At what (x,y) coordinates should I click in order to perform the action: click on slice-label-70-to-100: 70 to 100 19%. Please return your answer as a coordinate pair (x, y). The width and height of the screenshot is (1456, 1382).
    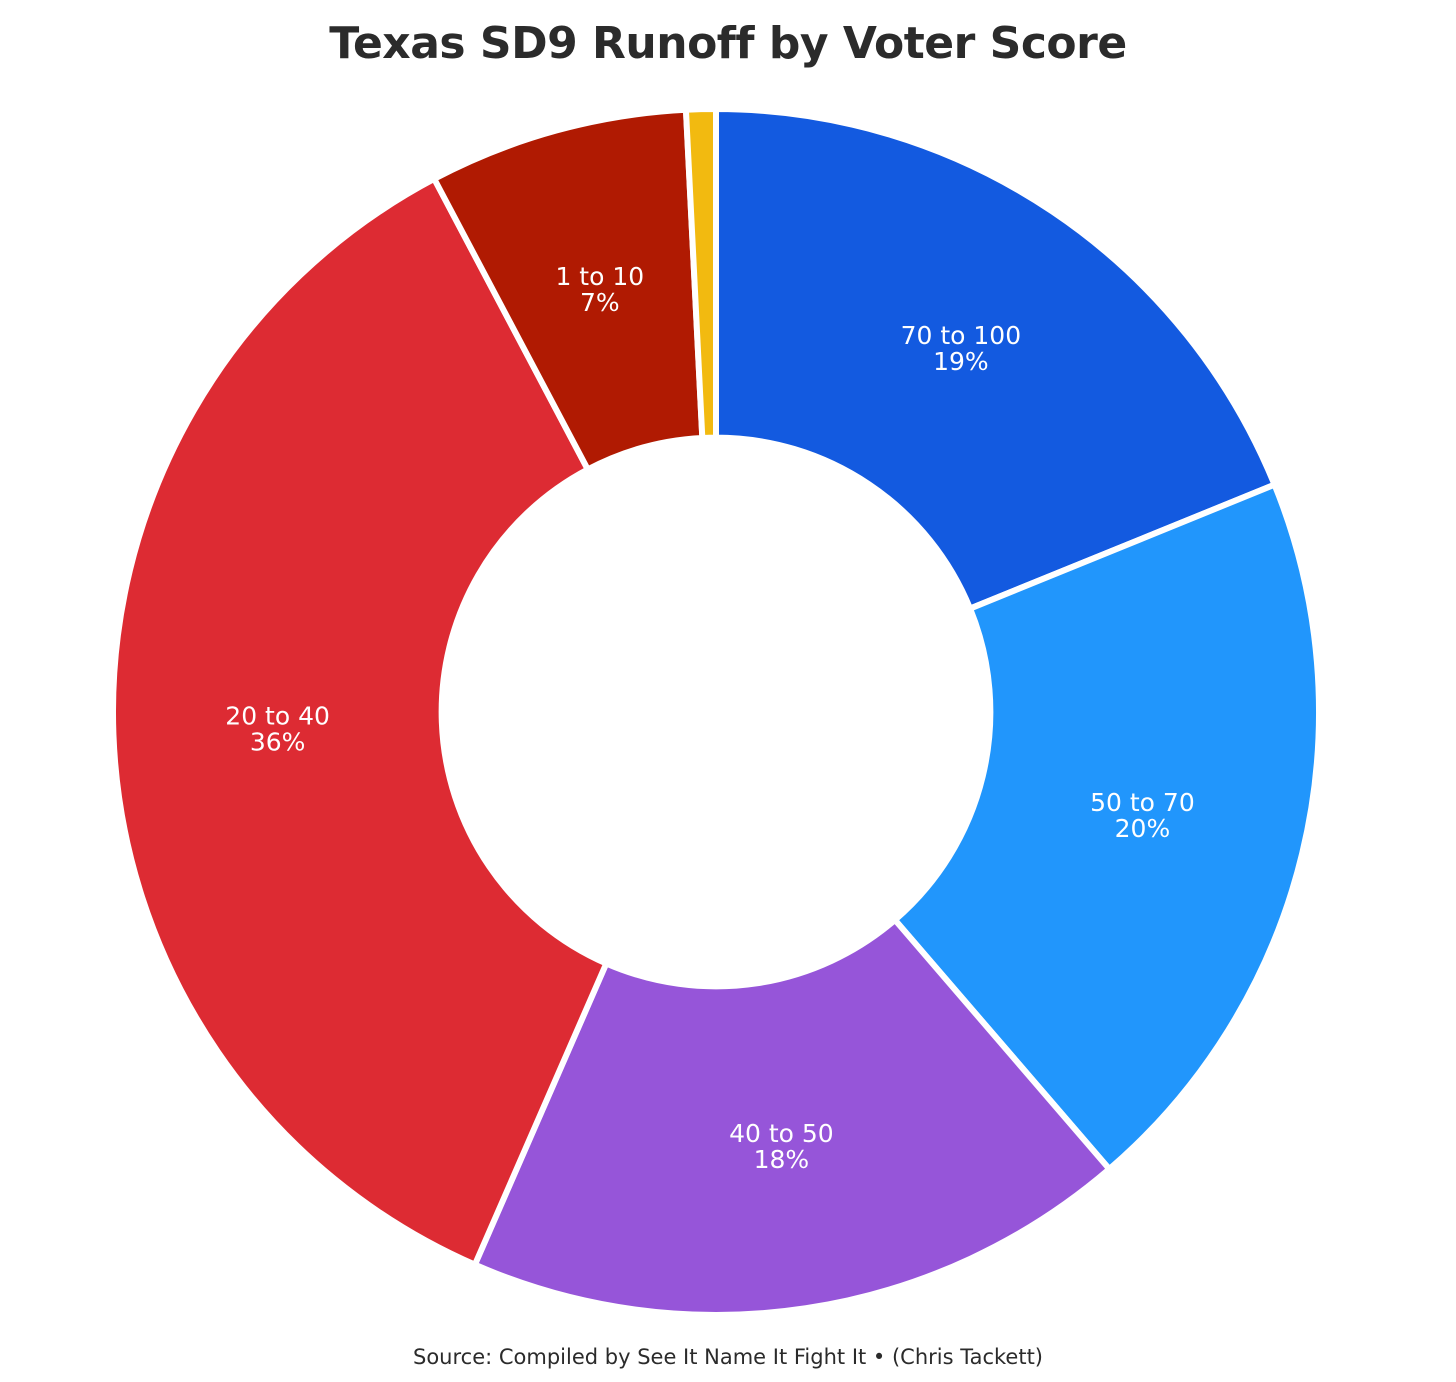
    Looking at the image, I should click on (961, 348).